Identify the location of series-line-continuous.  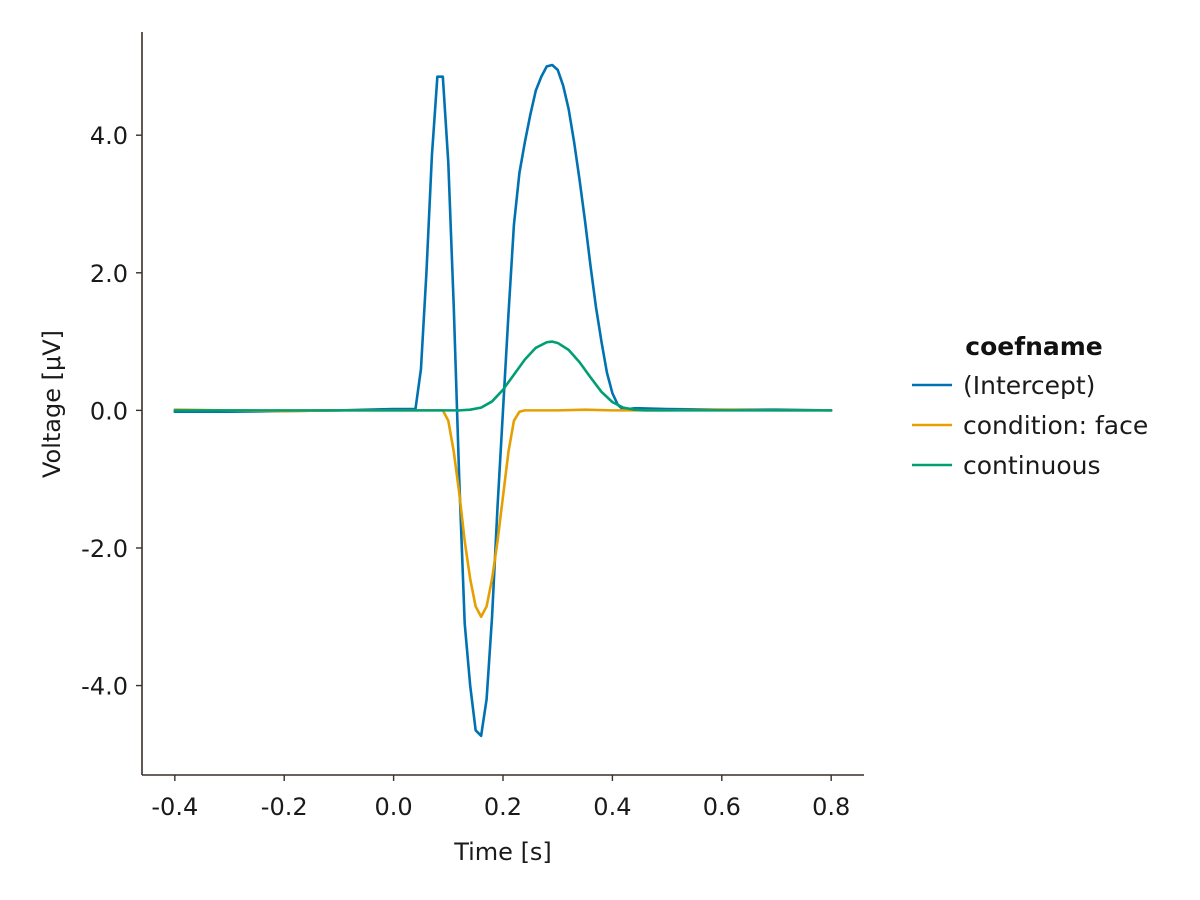
(503, 376).